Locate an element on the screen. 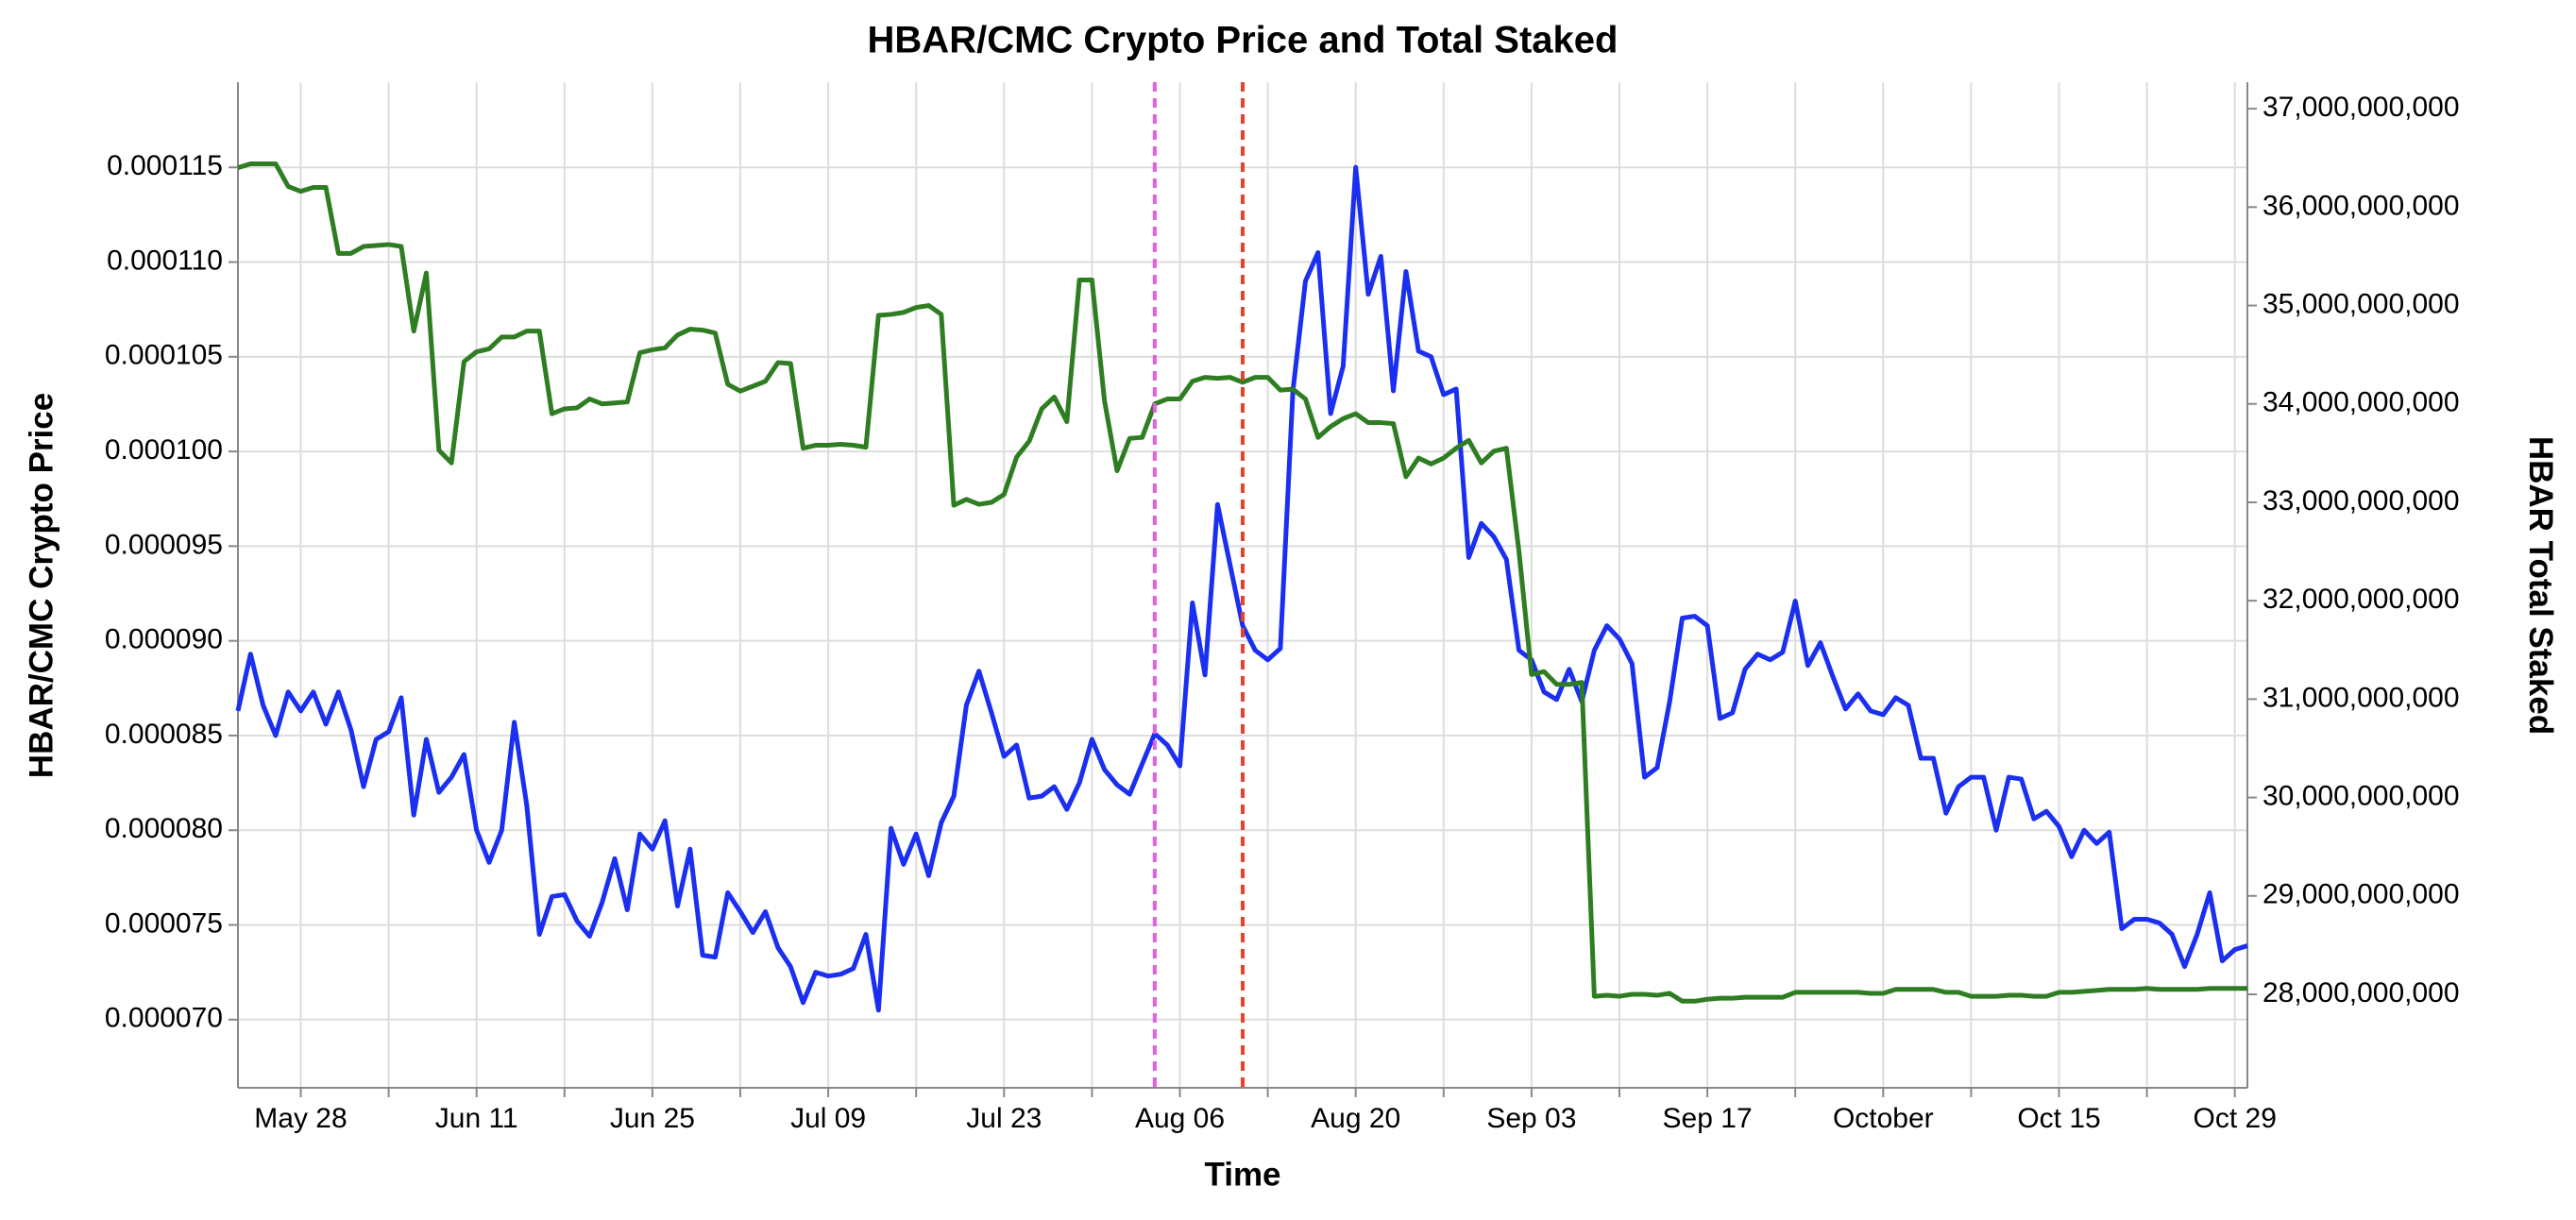 The height and width of the screenshot is (1220, 2576). y2-tick-label: 32,000,000,000 is located at coordinates (2361, 599).